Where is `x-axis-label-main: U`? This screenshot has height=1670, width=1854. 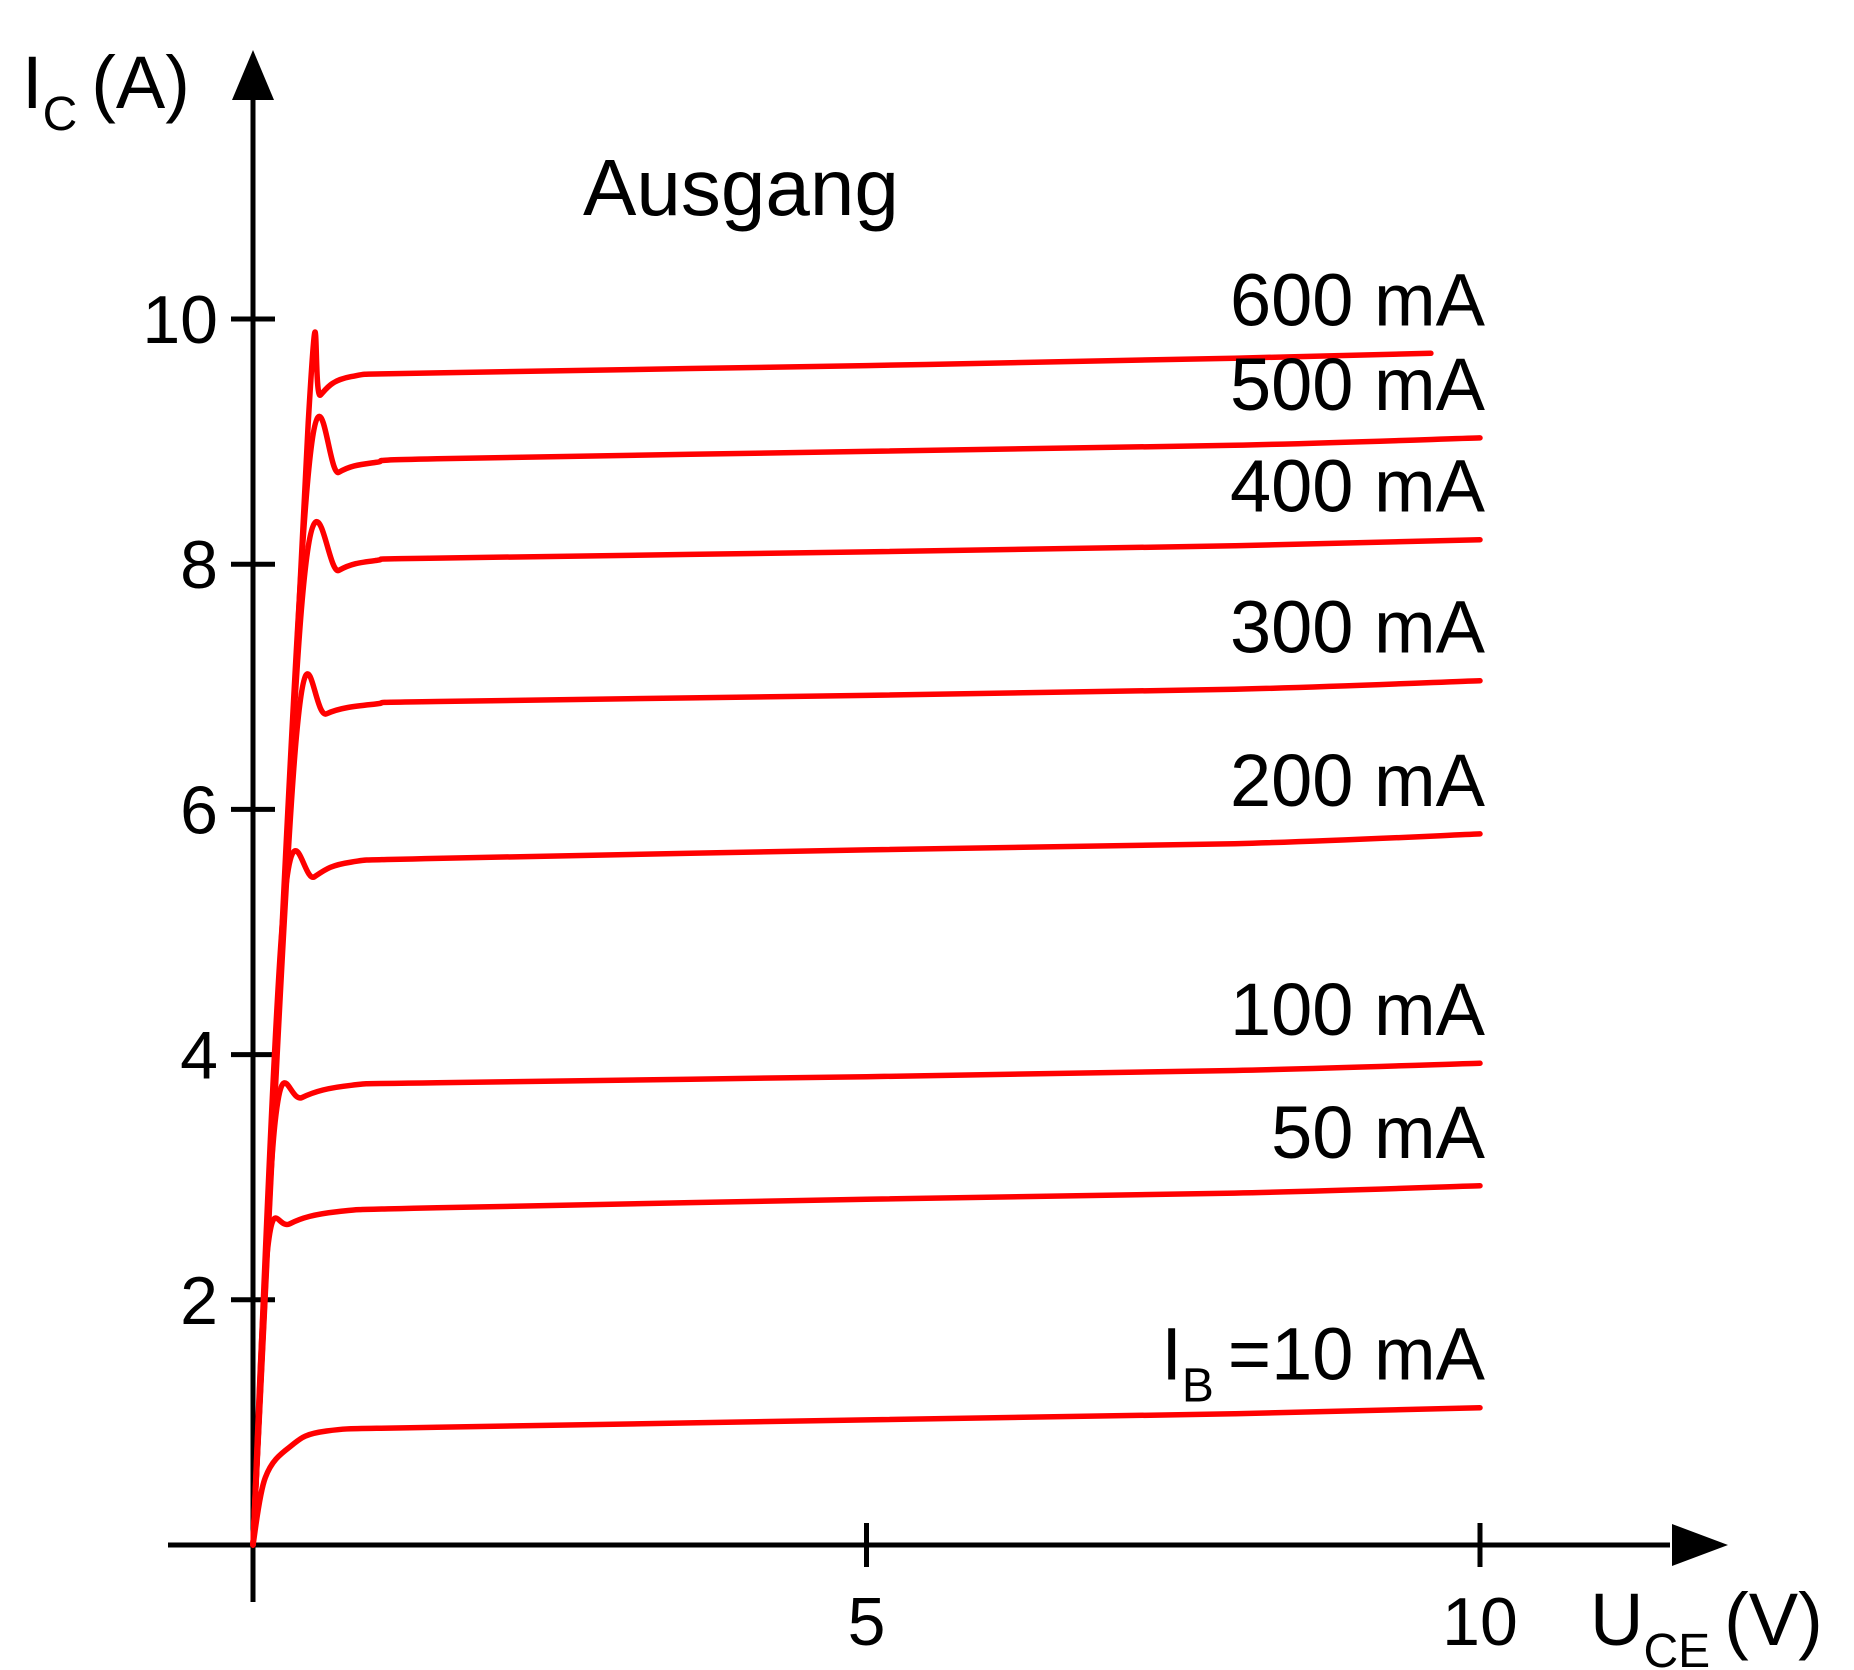
x-axis-label-main: U is located at coordinates (1616, 1619).